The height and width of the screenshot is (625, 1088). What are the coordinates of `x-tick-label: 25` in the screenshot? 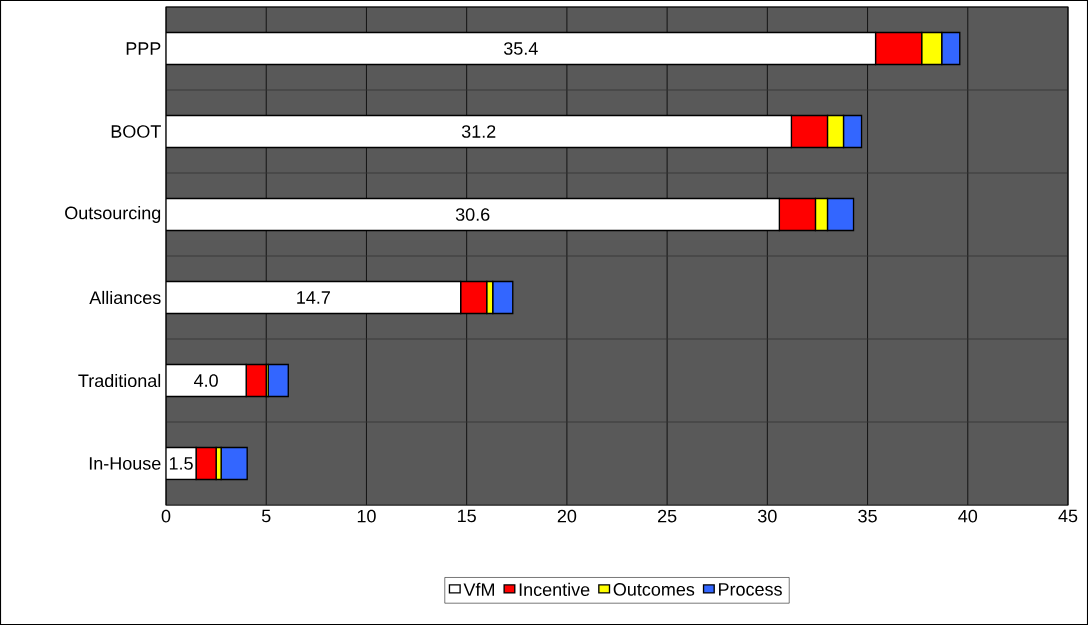 It's located at (667, 516).